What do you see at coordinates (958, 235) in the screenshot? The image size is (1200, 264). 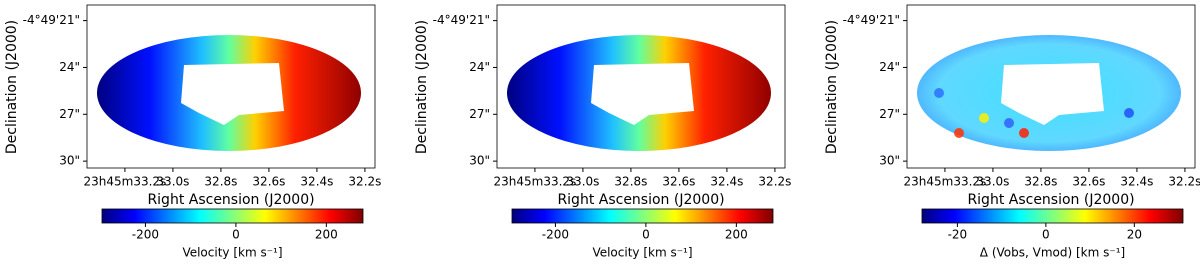 I see `colorbar-tick-label: -20` at bounding box center [958, 235].